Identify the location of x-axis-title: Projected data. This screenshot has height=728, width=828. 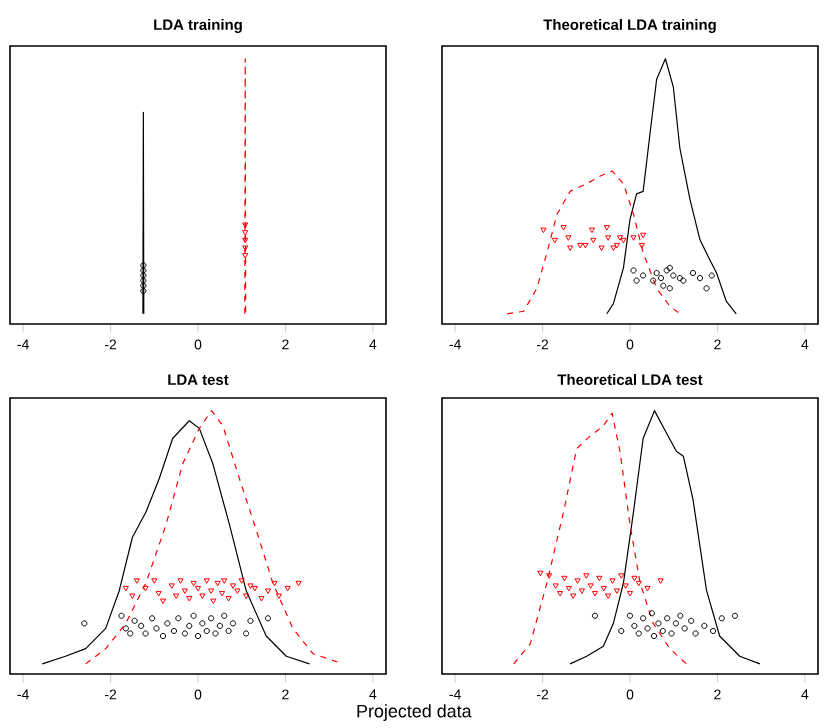
(414, 712).